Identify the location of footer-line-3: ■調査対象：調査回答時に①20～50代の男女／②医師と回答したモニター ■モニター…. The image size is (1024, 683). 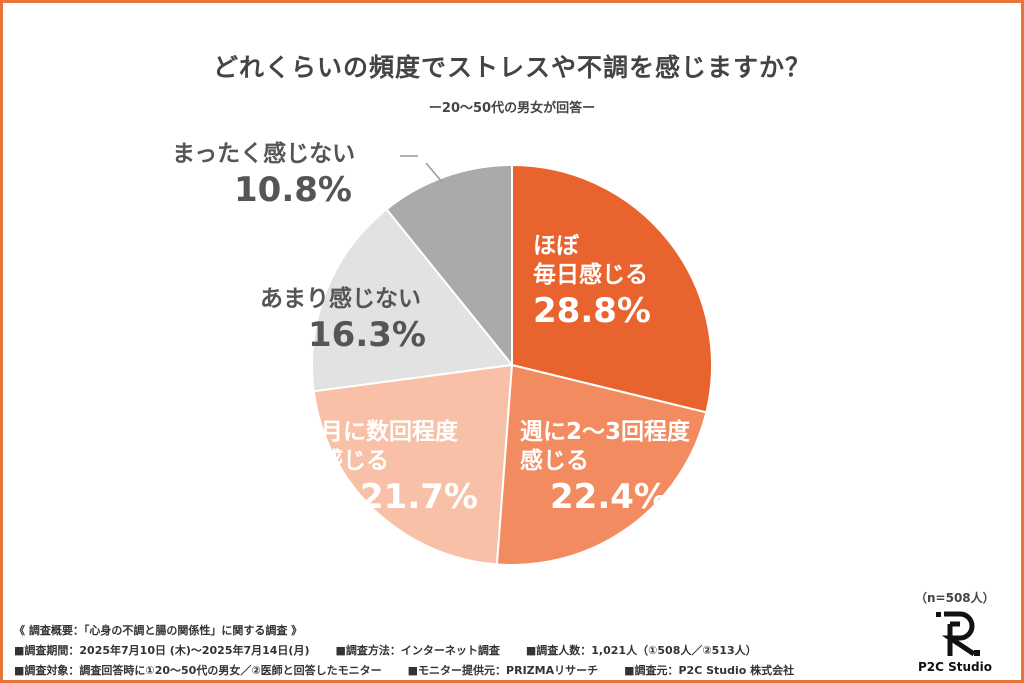
(404, 670).